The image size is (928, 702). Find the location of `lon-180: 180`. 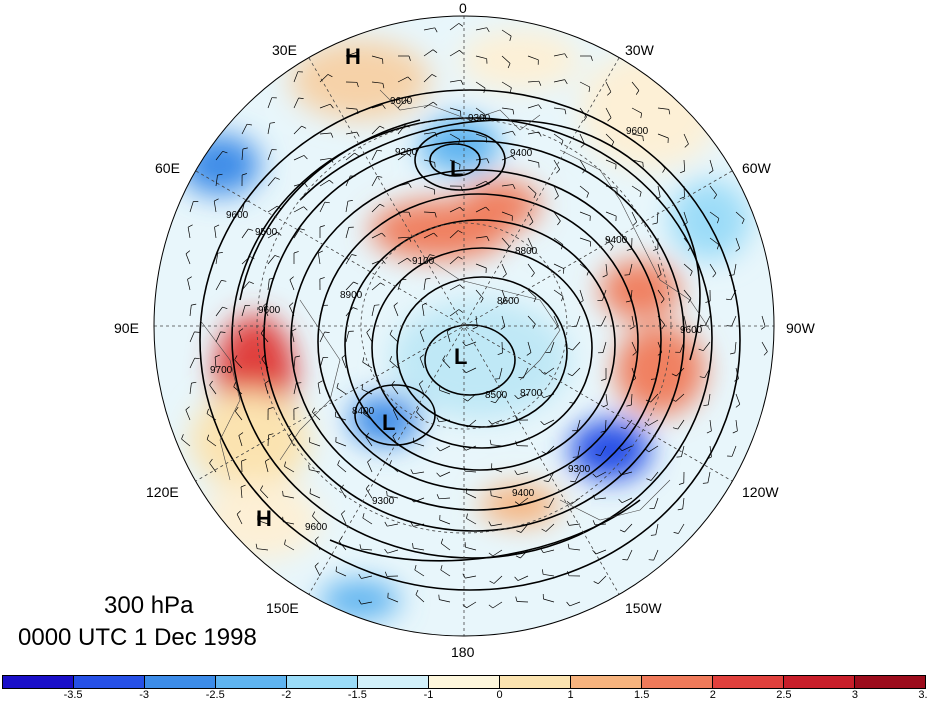

lon-180: 180 is located at coordinates (463, 652).